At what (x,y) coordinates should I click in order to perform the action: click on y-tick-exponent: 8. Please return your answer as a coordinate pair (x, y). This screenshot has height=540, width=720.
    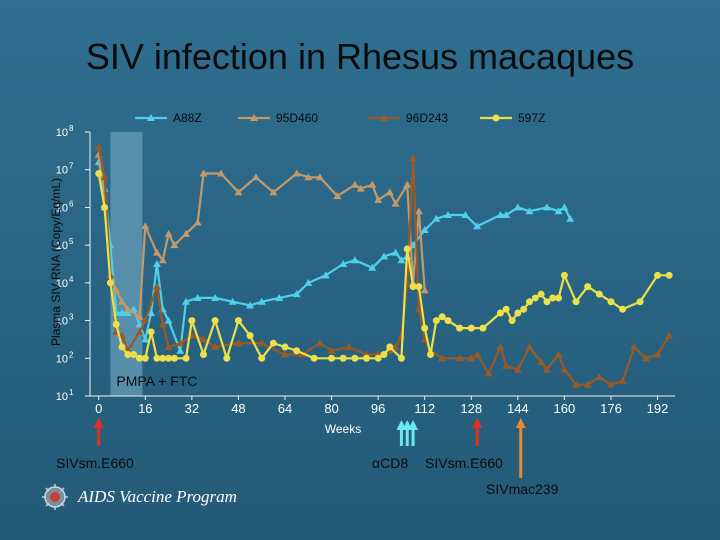
    Looking at the image, I should click on (71, 128).